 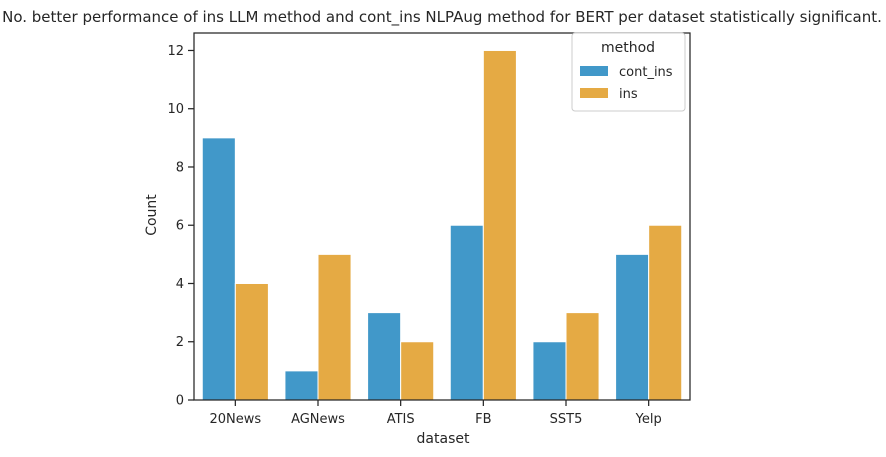 I want to click on y-axis-label: Count, so click(x=152, y=215).